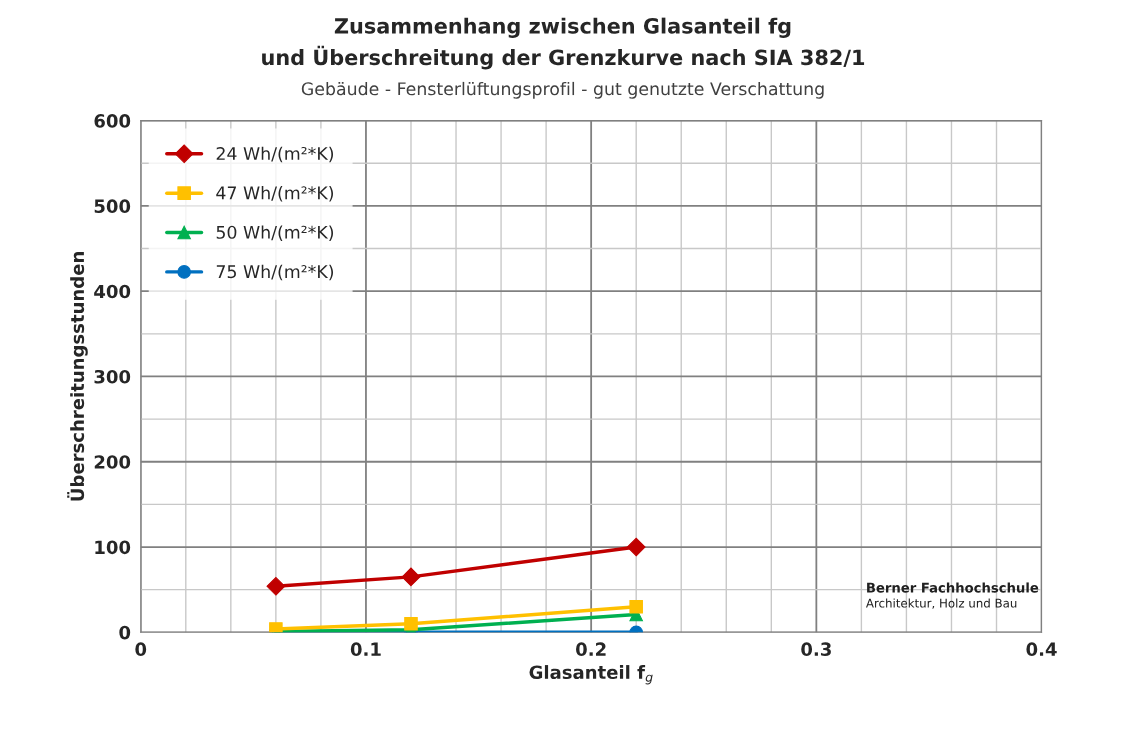 The height and width of the screenshot is (731, 1126). What do you see at coordinates (112, 376) in the screenshot?
I see `y-tick-label: 300` at bounding box center [112, 376].